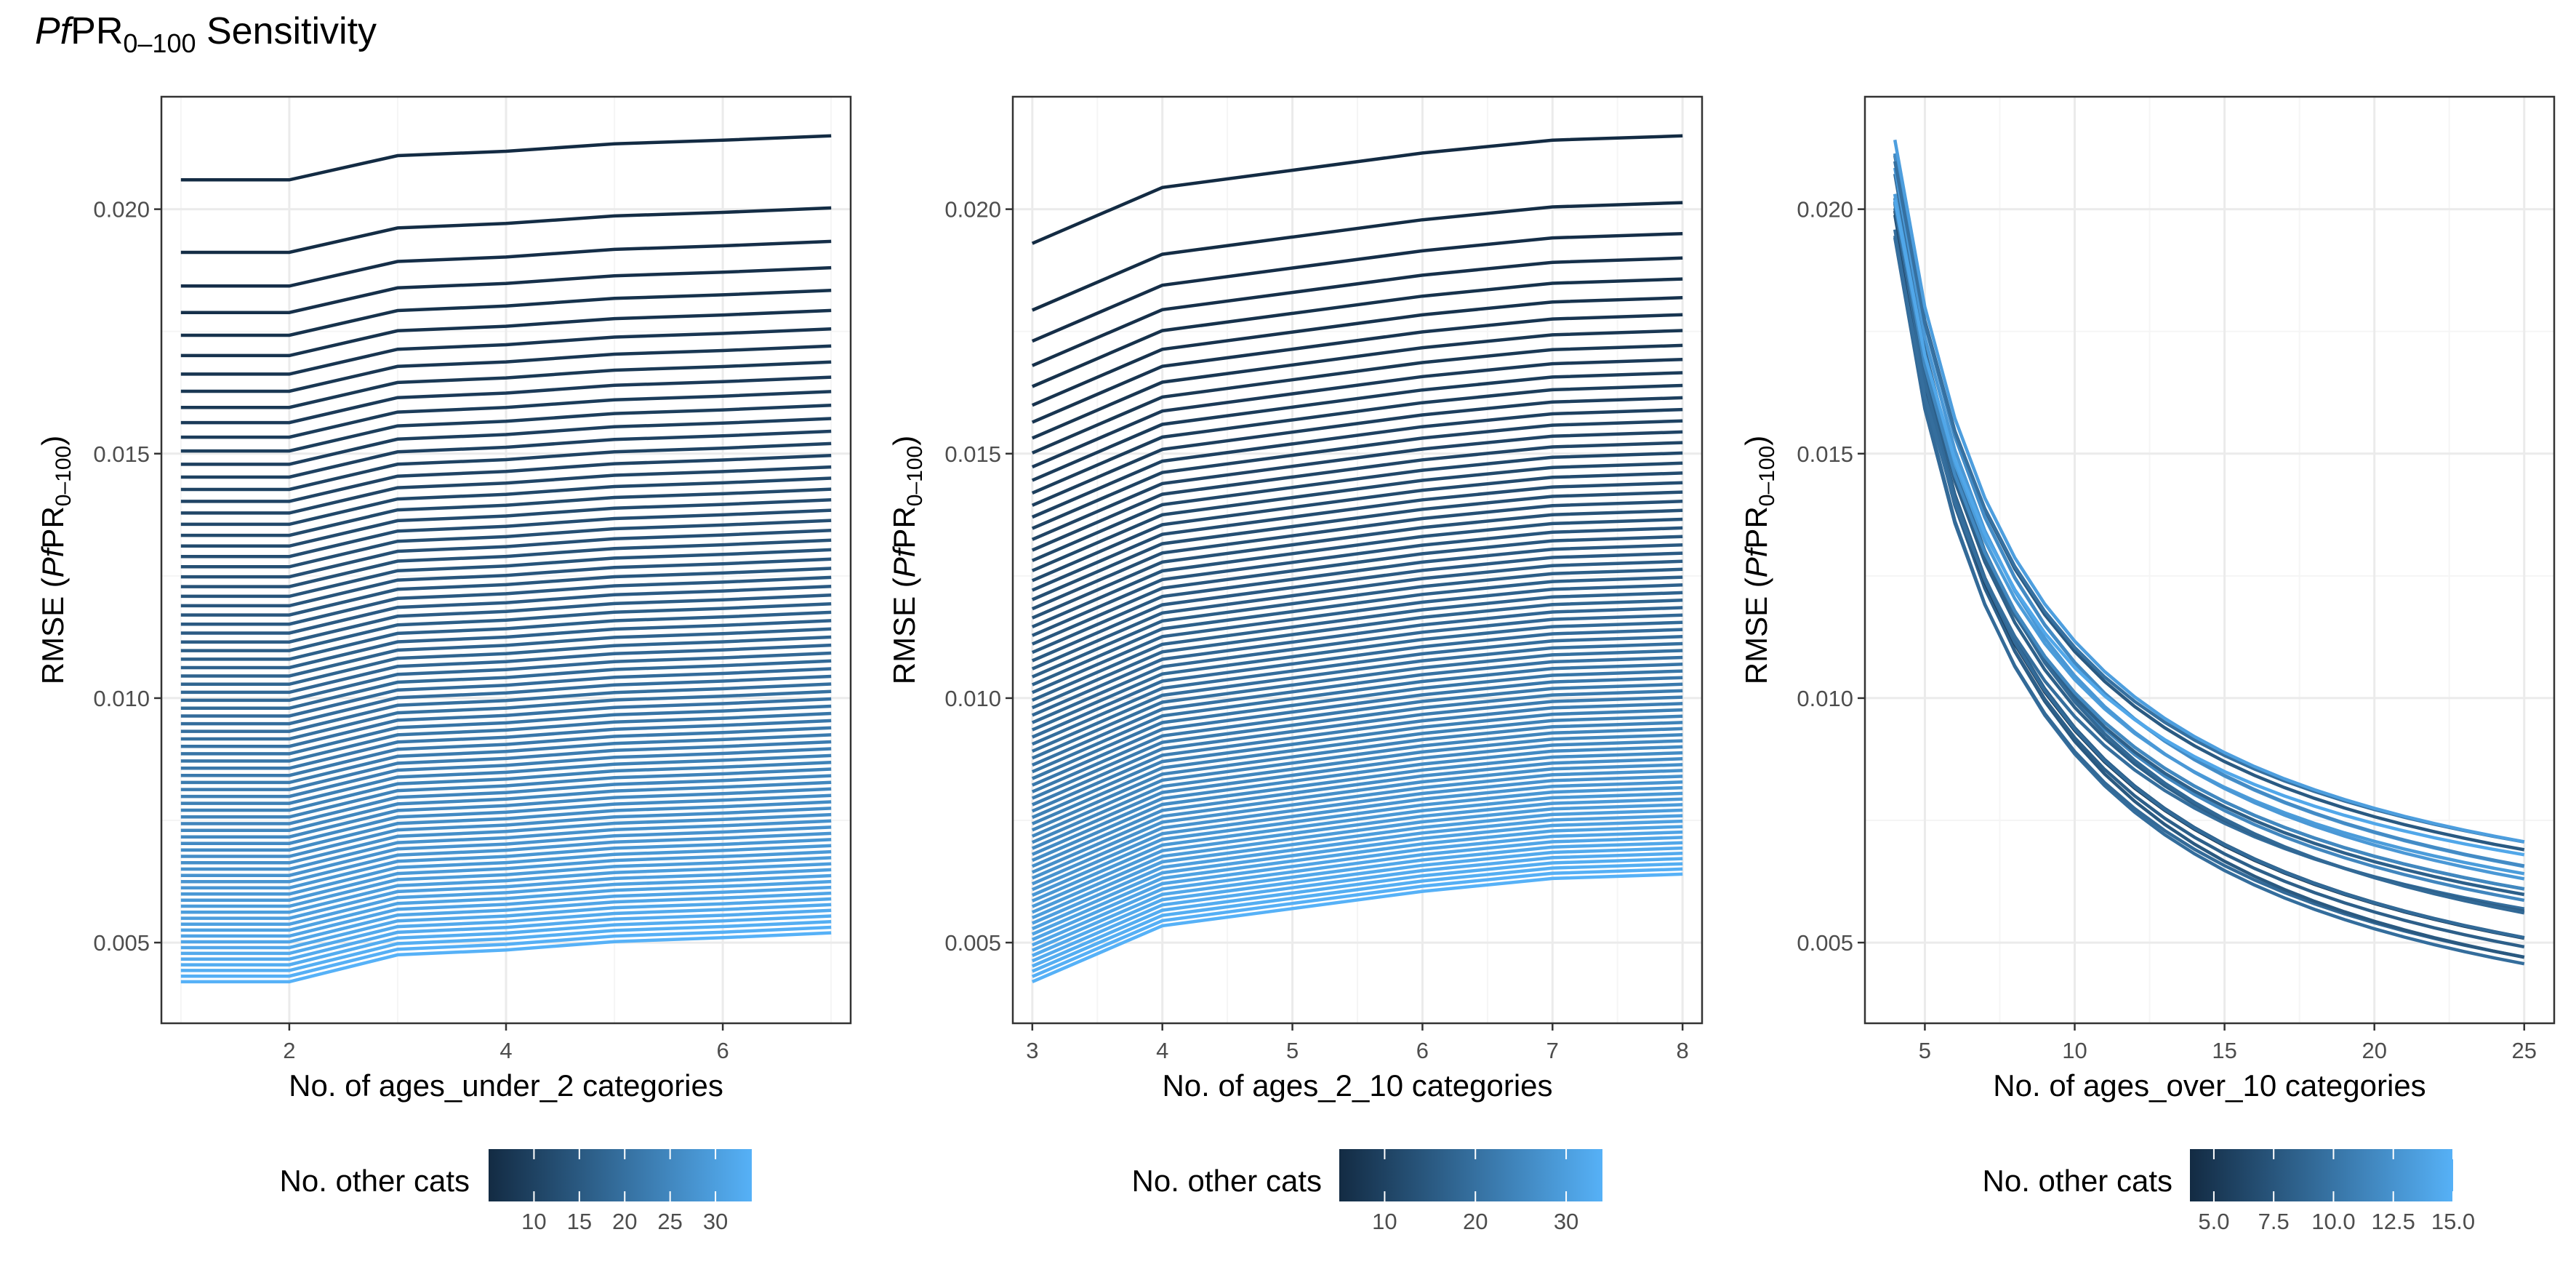 The height and width of the screenshot is (1288, 2576). I want to click on title-rest: Sensitivity, so click(286, 31).